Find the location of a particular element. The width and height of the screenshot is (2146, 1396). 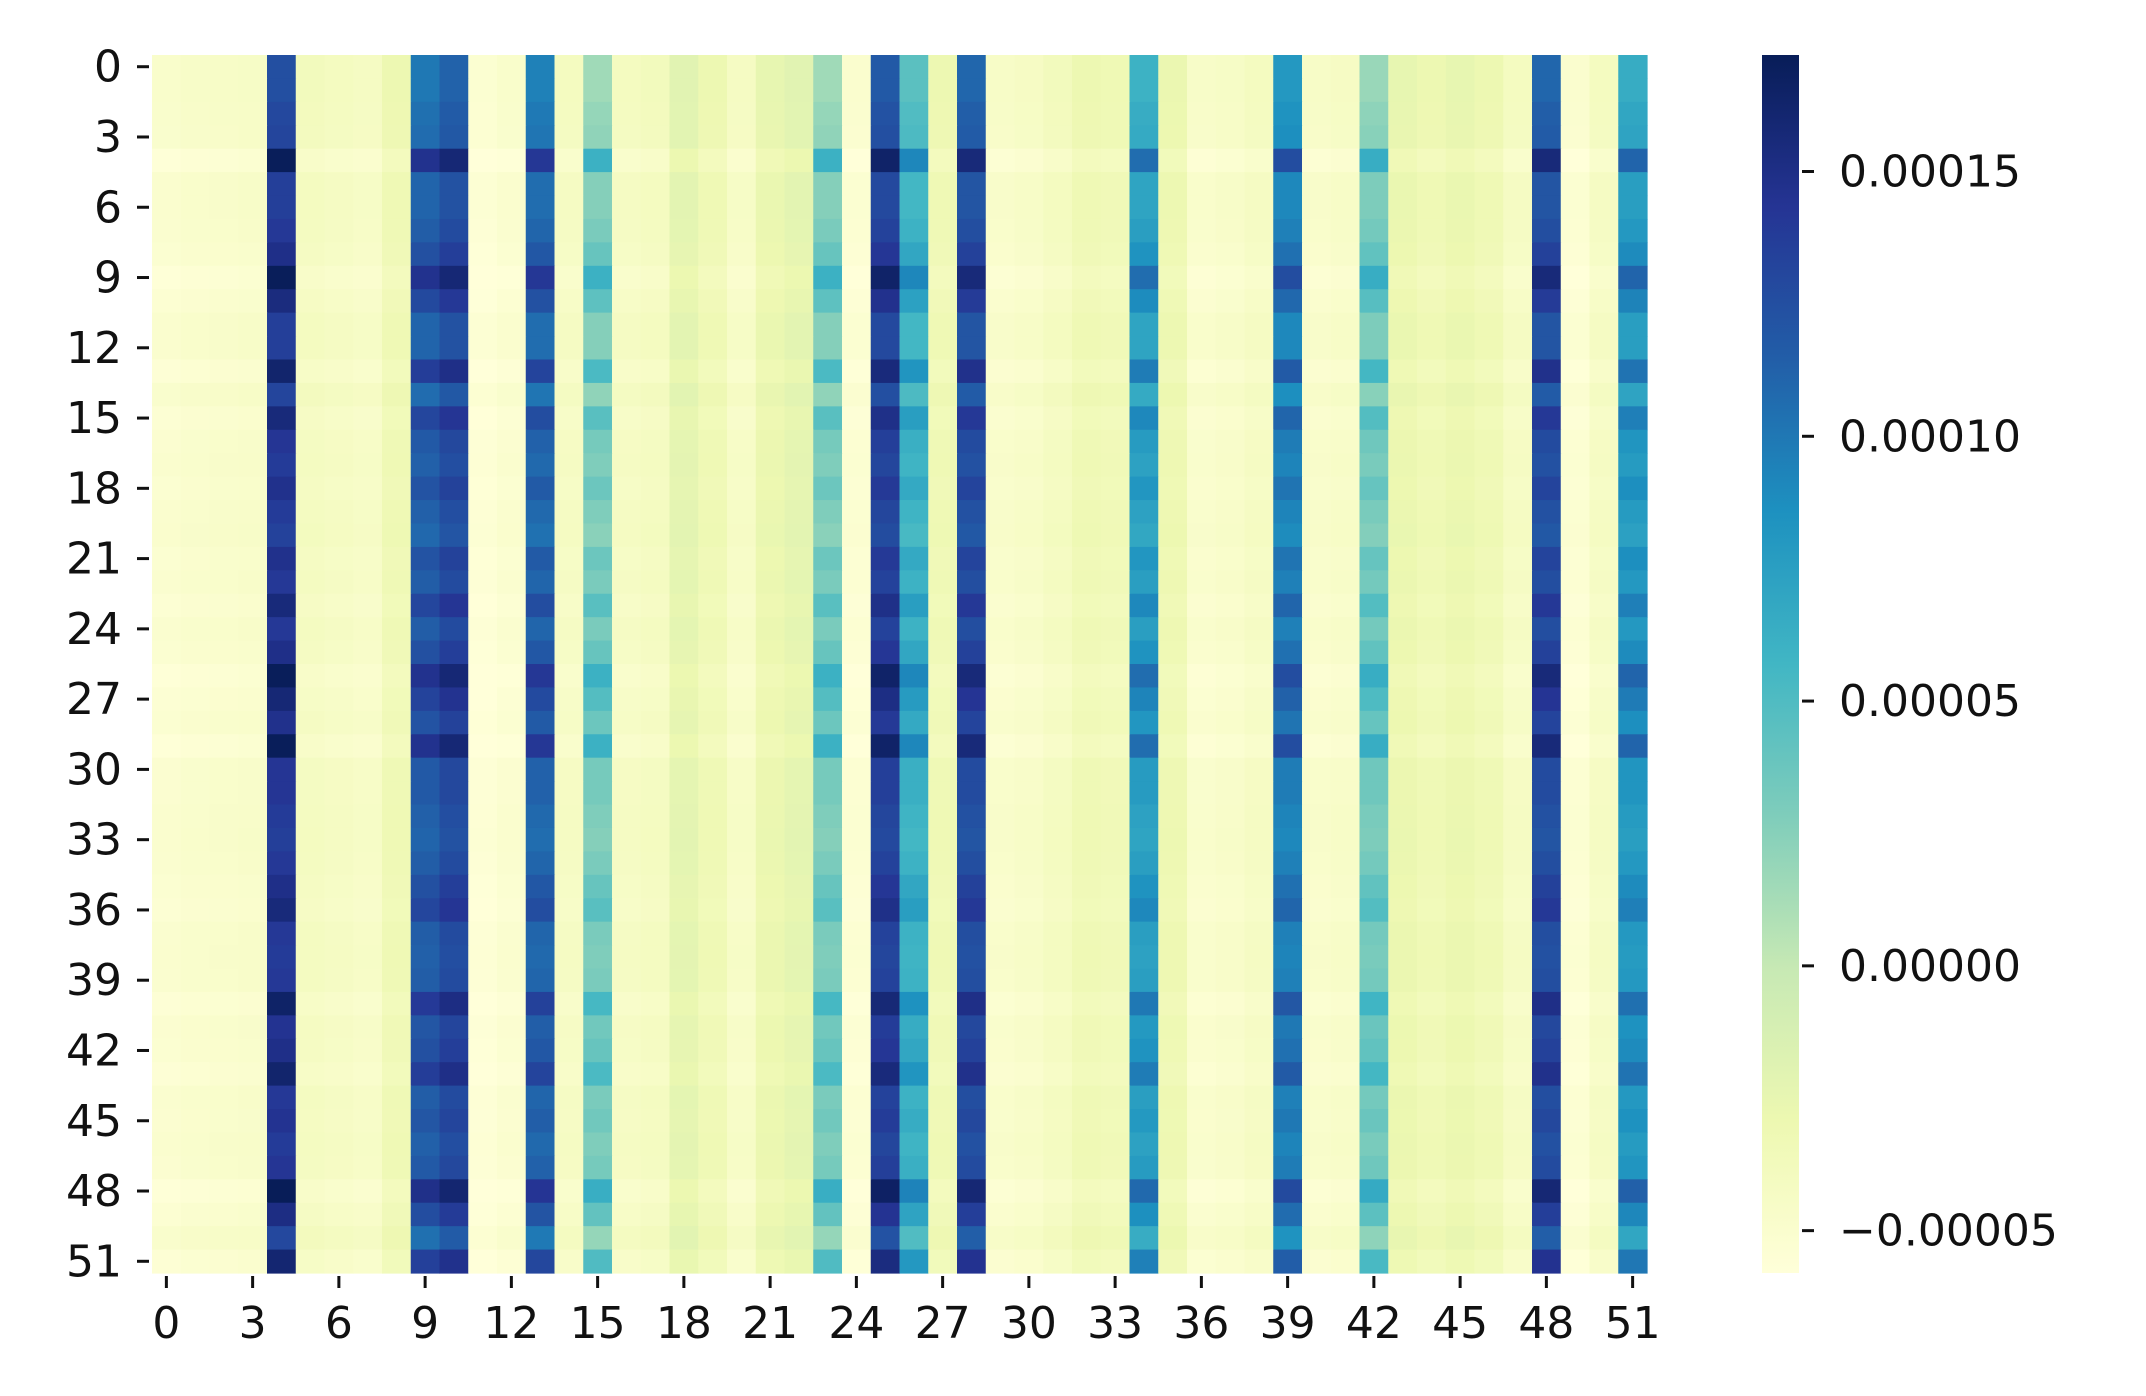

x-tick-label: 12 is located at coordinates (511, 1323).